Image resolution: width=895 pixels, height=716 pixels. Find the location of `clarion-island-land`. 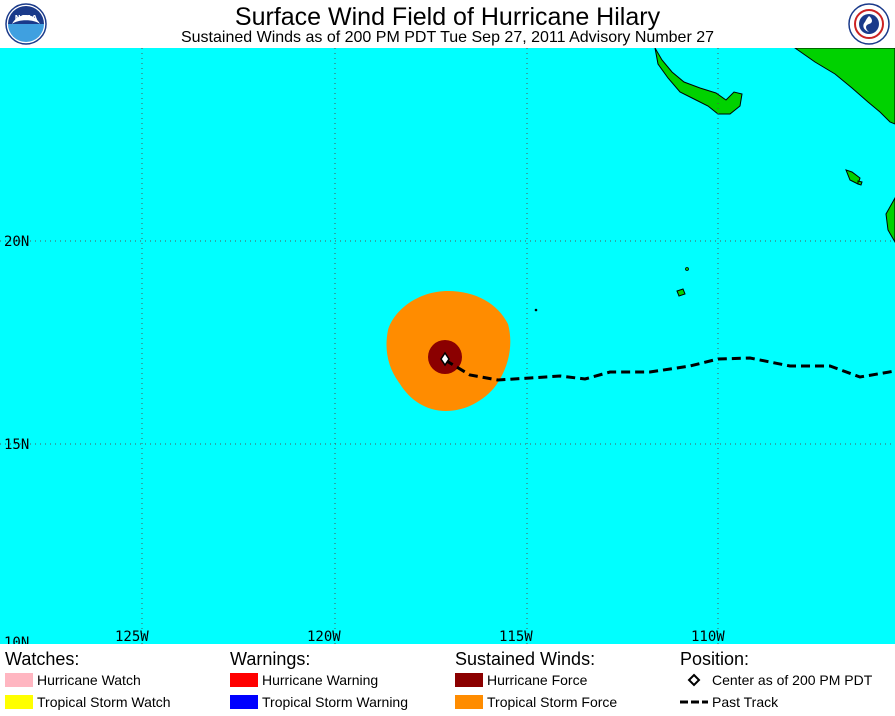

clarion-island-land is located at coordinates (536, 310).